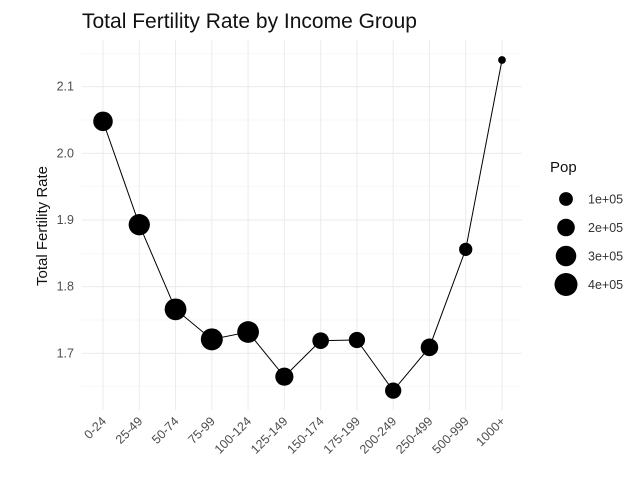 This screenshot has height=504, width=642. Describe the element at coordinates (378, 435) in the screenshot. I see `x-tick-label: 200-249` at that location.